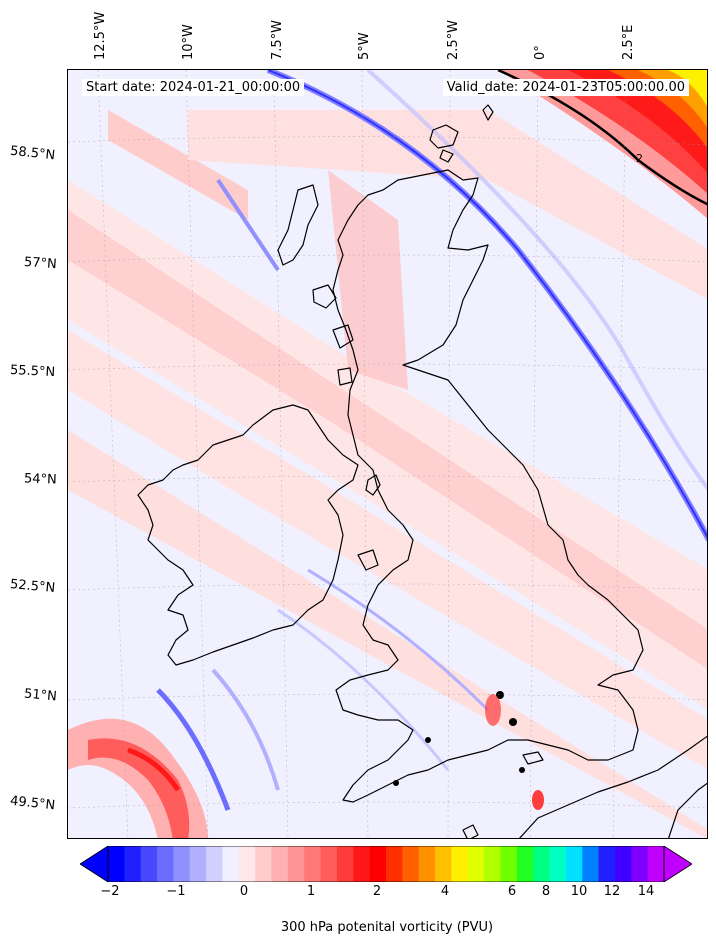 The image size is (716, 949). Describe the element at coordinates (387, 927) in the screenshot. I see `colorbar-label: 300 hPa potenital vorticity (PVU)` at that location.